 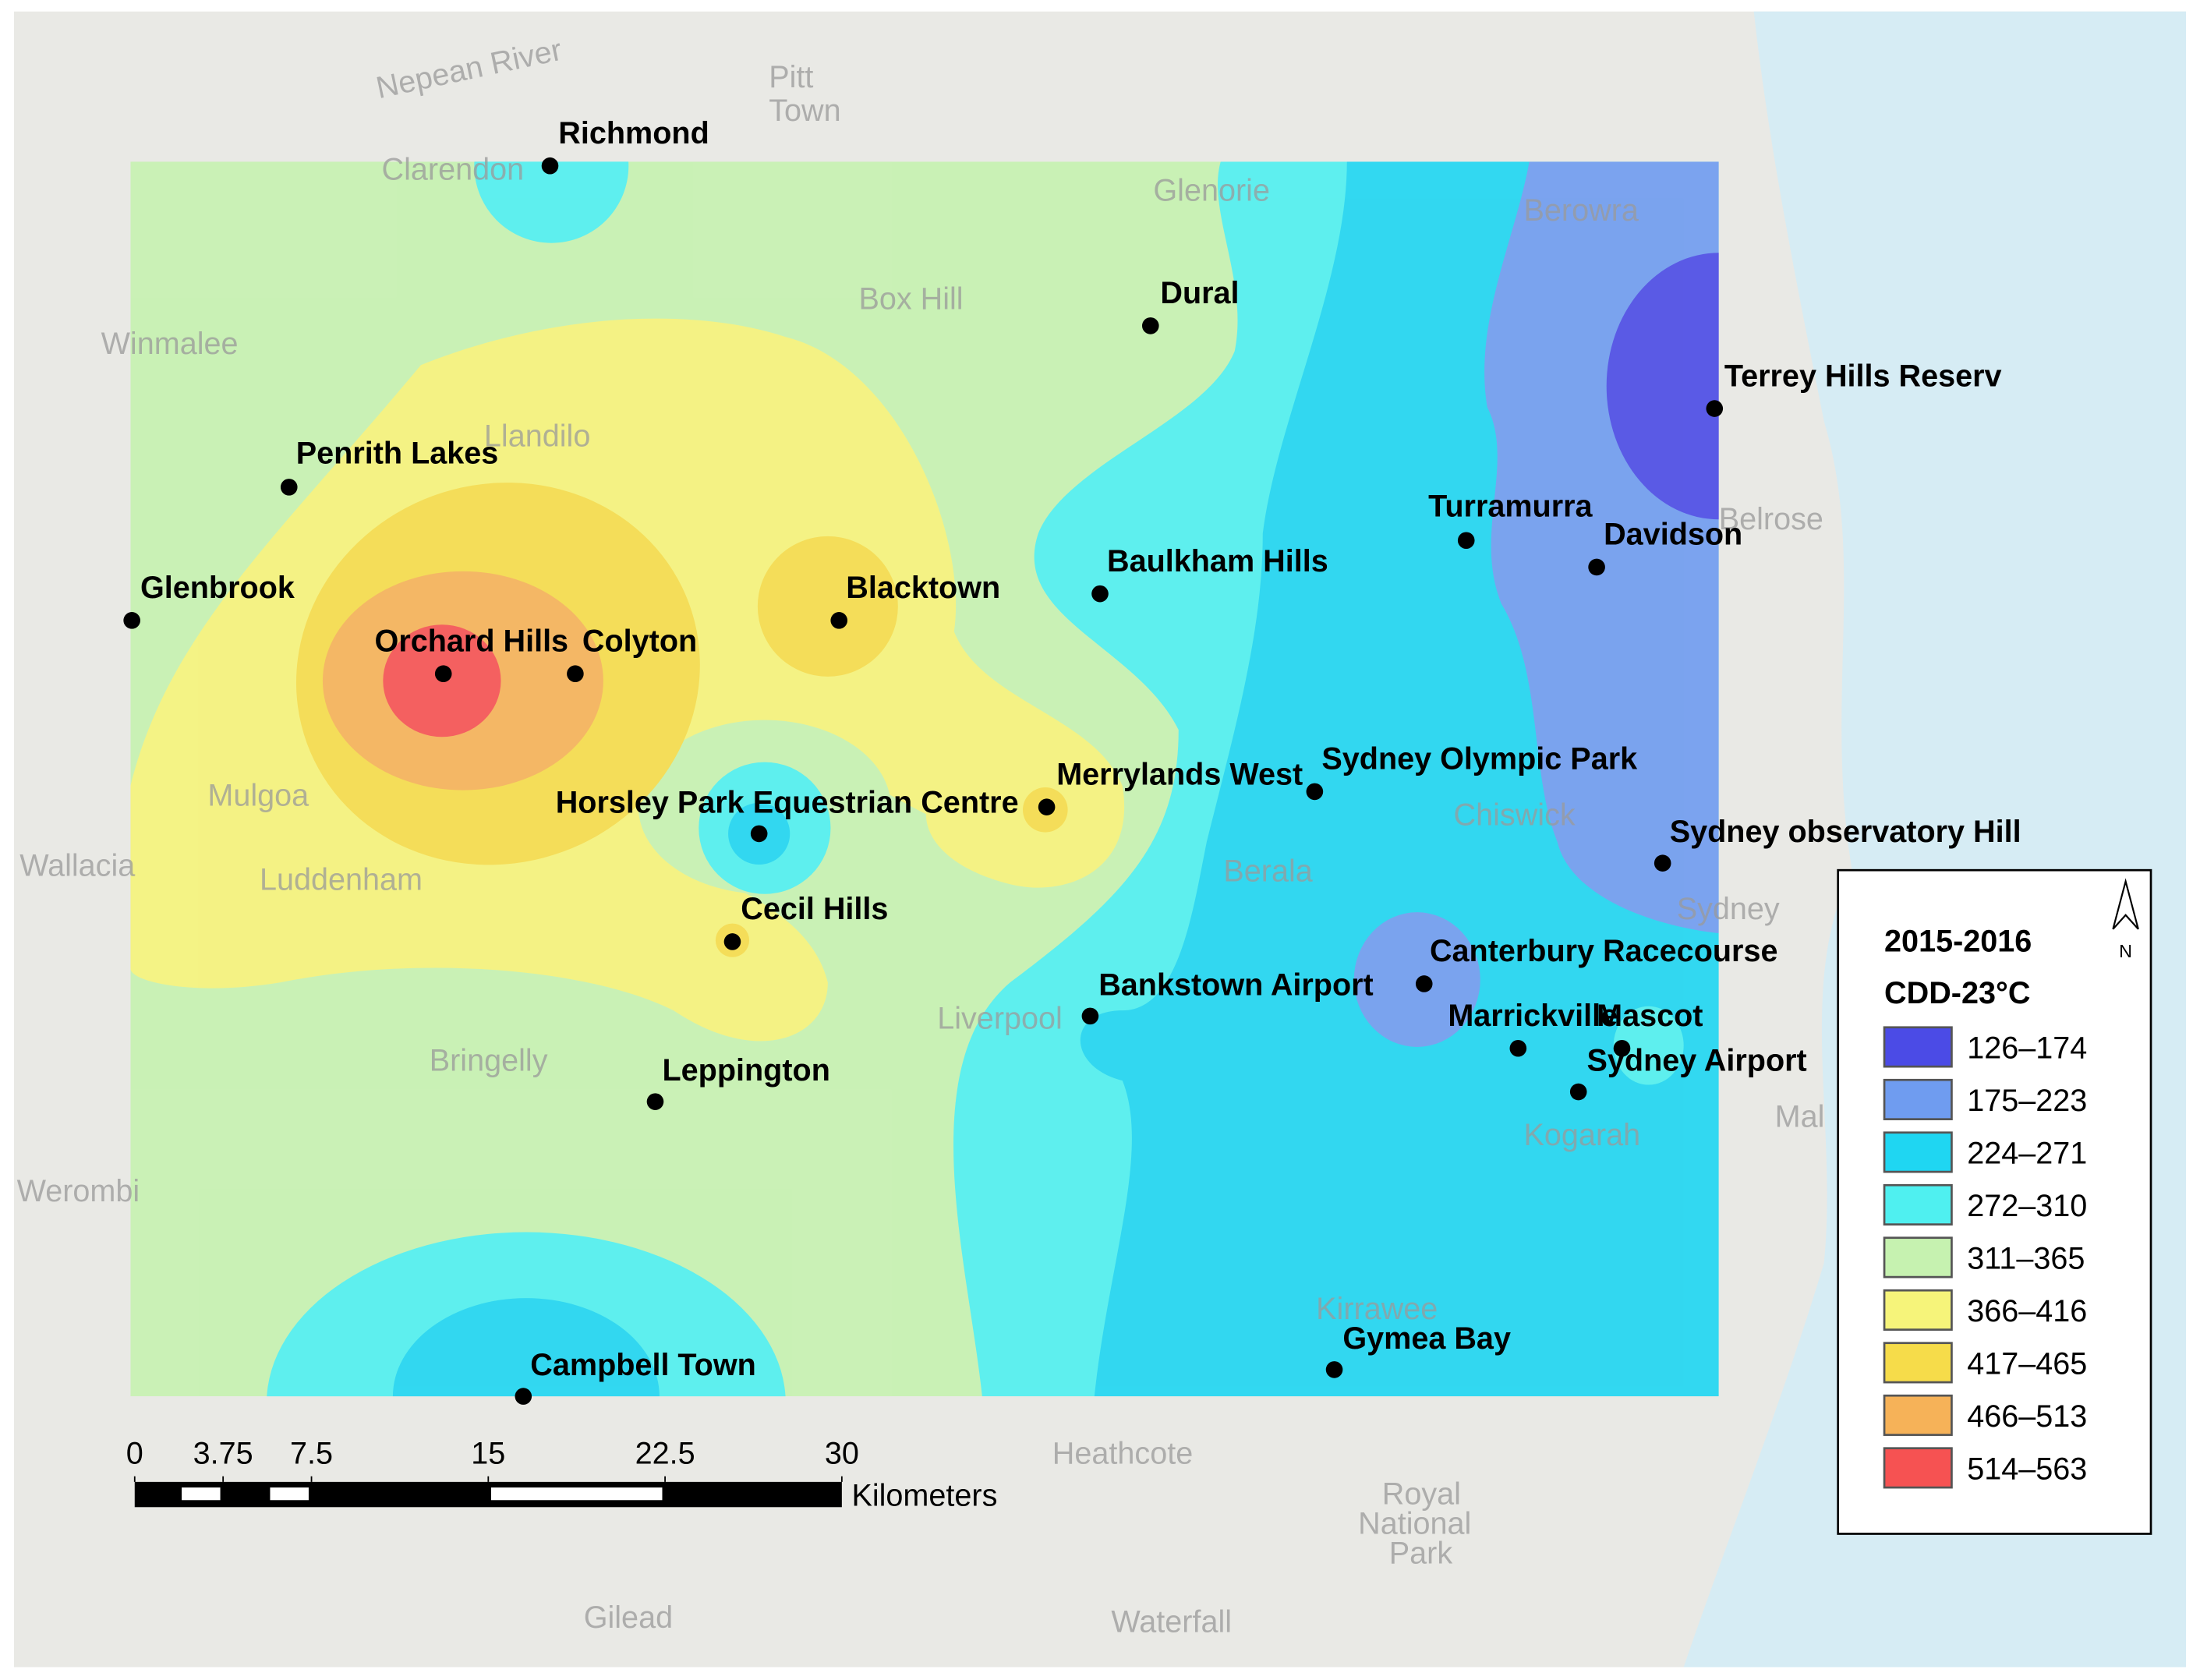 What do you see at coordinates (1958, 942) in the screenshot?
I see `legend-title: 2015-2016` at bounding box center [1958, 942].